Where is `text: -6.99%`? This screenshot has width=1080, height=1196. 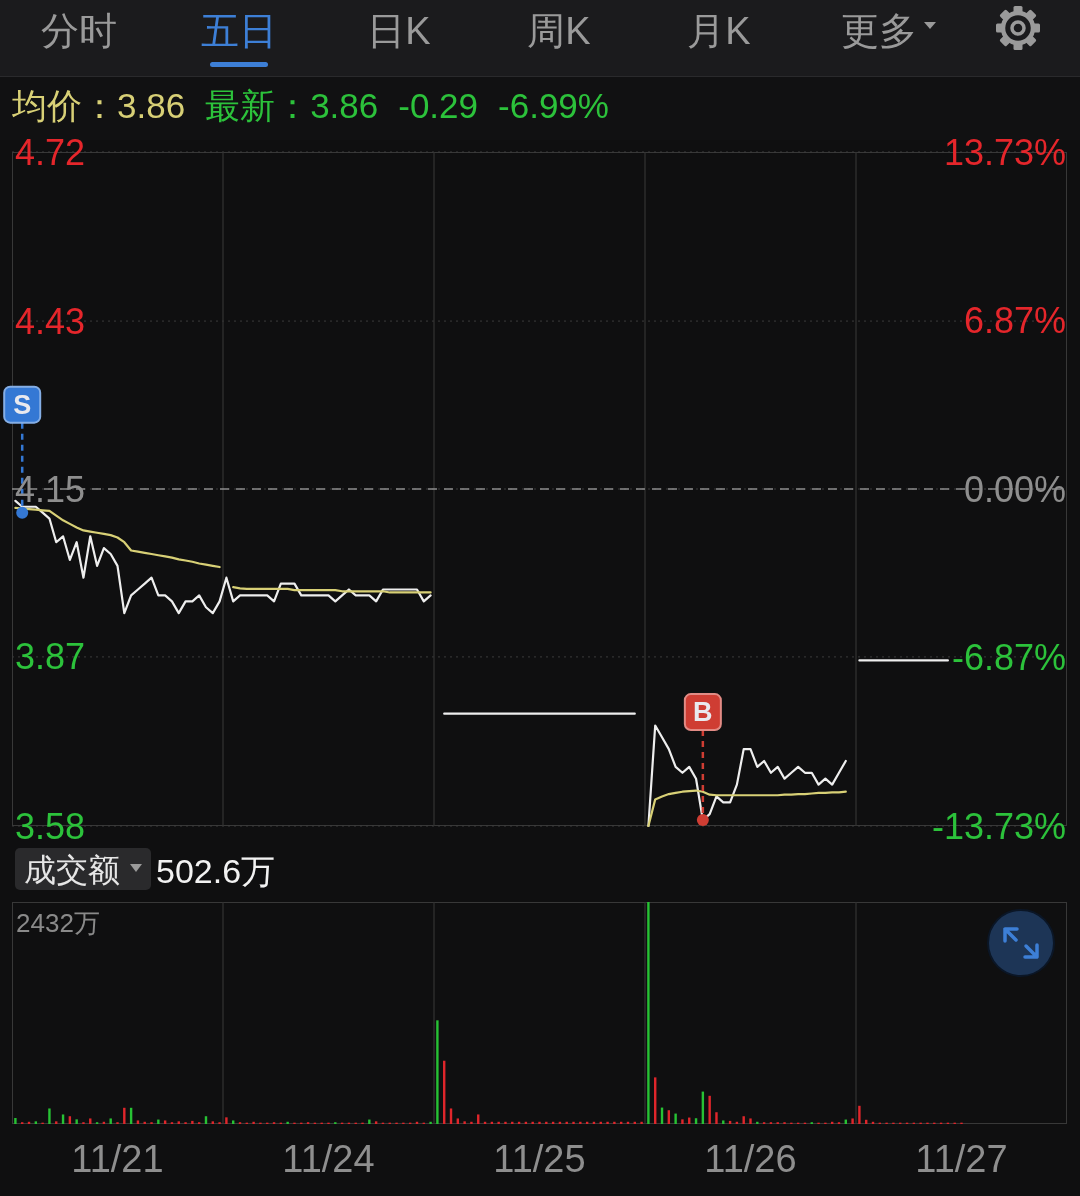
text: -6.99% is located at coordinates (553, 105).